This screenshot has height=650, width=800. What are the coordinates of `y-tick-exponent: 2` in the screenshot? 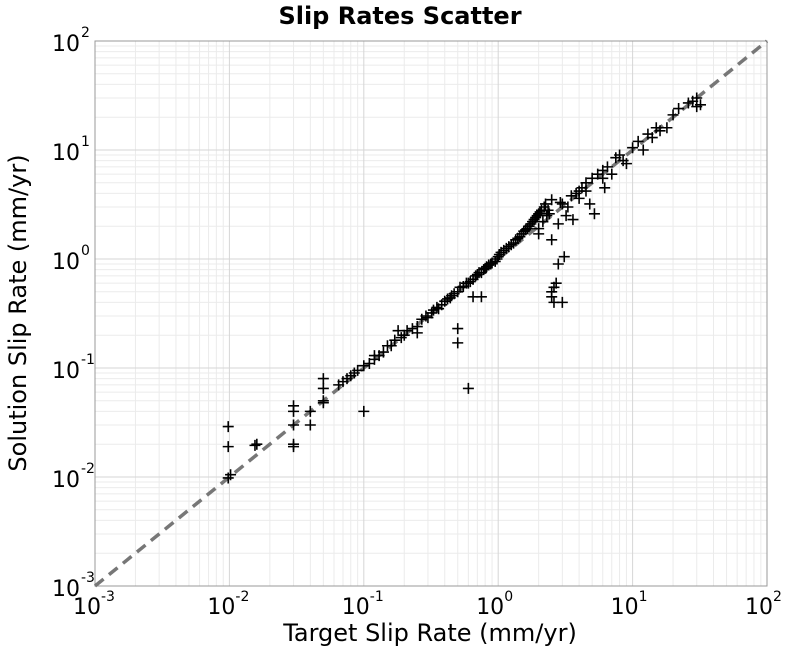 It's located at (85, 33).